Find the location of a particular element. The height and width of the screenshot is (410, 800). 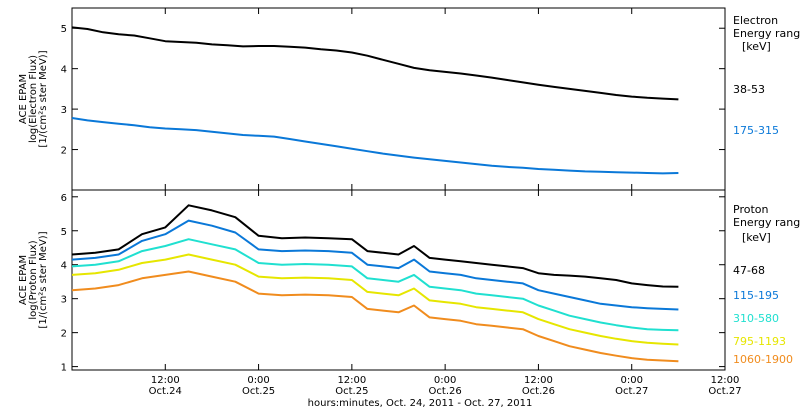

electron-legend-entry: 175-315 is located at coordinates (756, 130).